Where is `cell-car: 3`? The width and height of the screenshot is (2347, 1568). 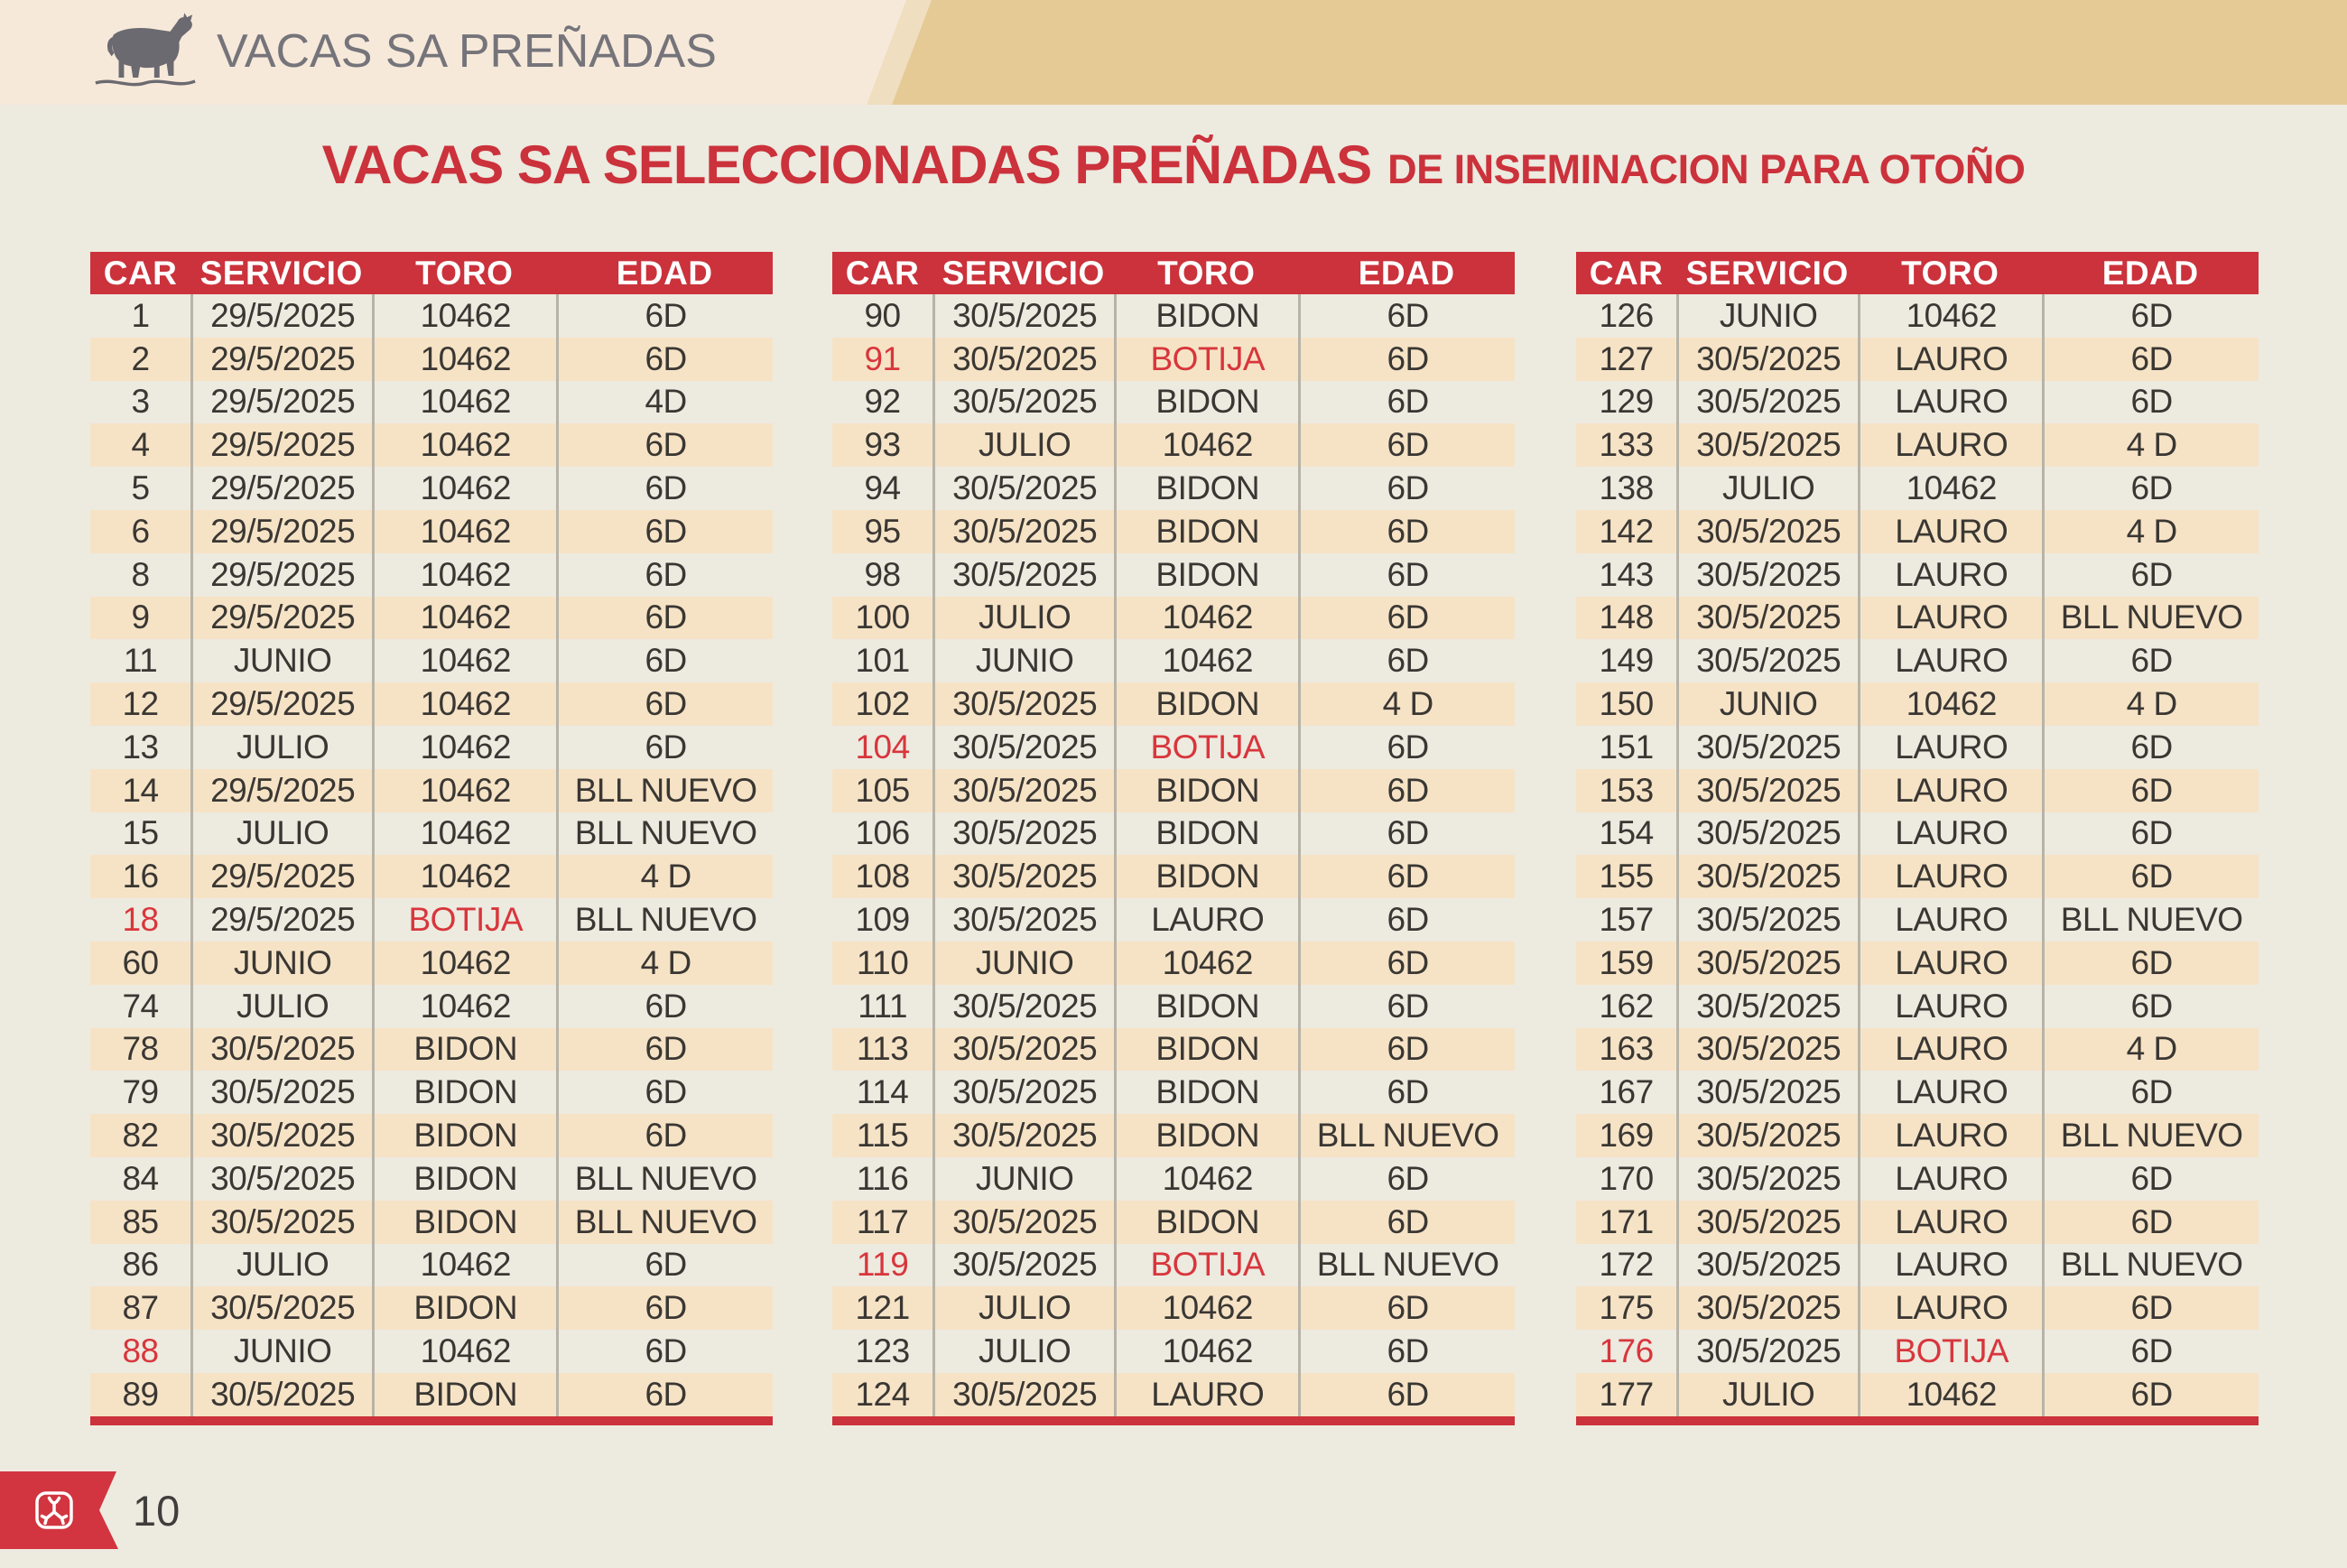
cell-car: 3 is located at coordinates (141, 402).